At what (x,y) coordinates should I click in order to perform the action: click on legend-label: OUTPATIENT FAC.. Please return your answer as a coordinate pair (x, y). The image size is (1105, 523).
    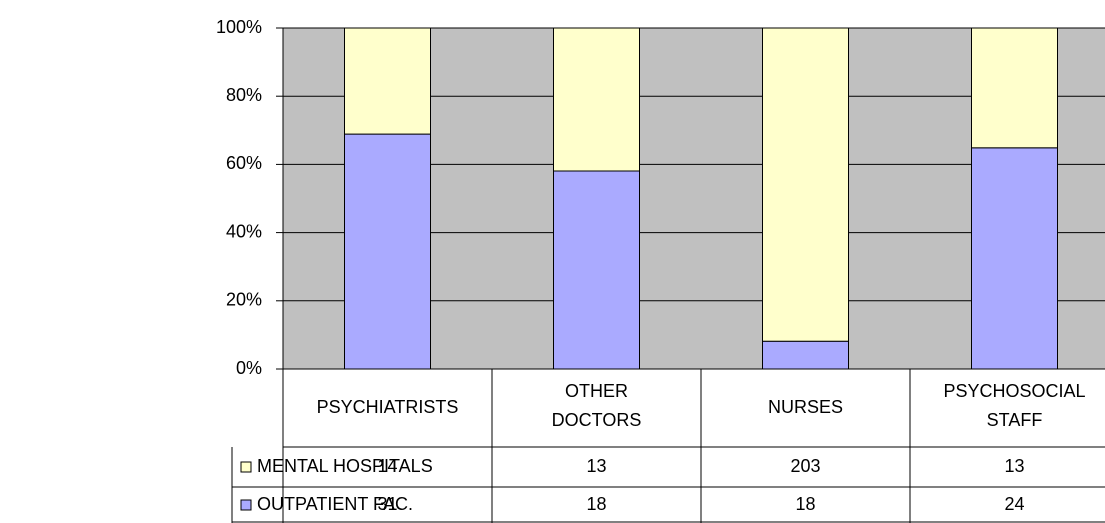
    Looking at the image, I should click on (335, 504).